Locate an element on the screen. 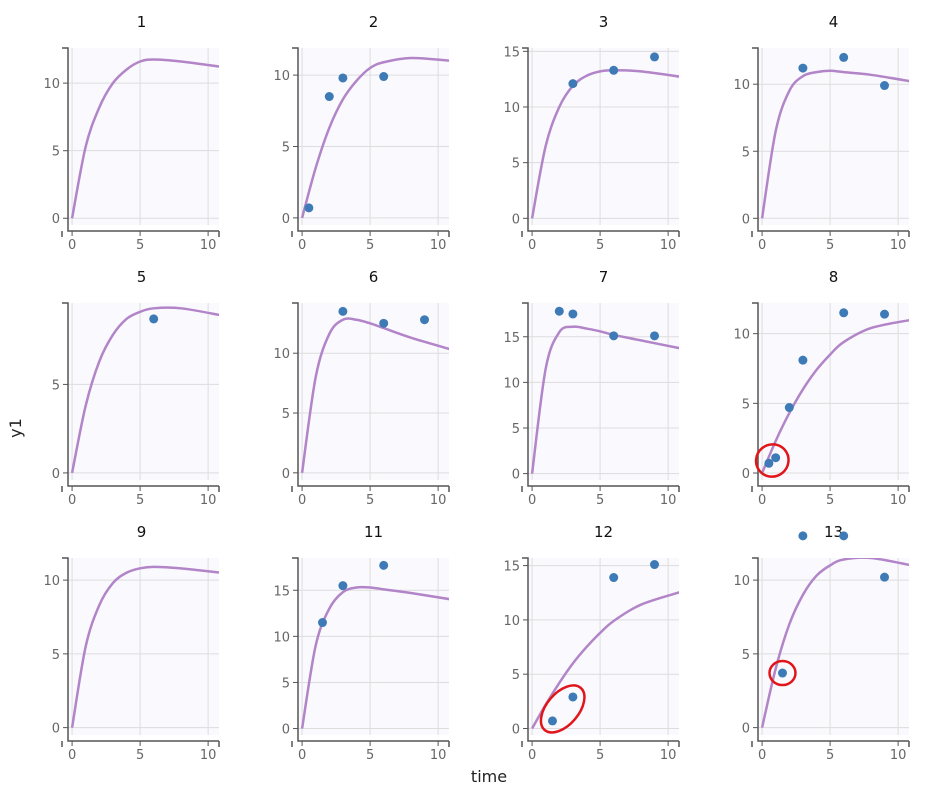 This screenshot has width=930, height=797. x-axis-label: time is located at coordinates (489, 776).